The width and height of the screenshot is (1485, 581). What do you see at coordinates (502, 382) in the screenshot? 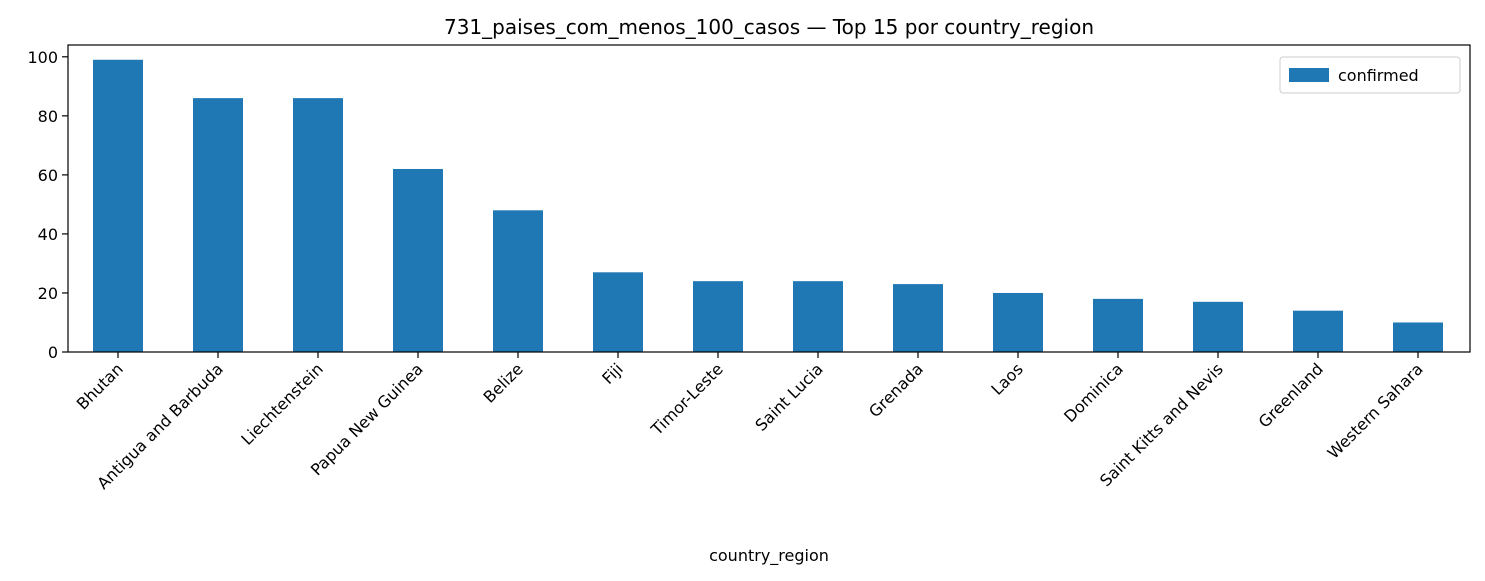
I see `x-tick-label: Belize` at bounding box center [502, 382].